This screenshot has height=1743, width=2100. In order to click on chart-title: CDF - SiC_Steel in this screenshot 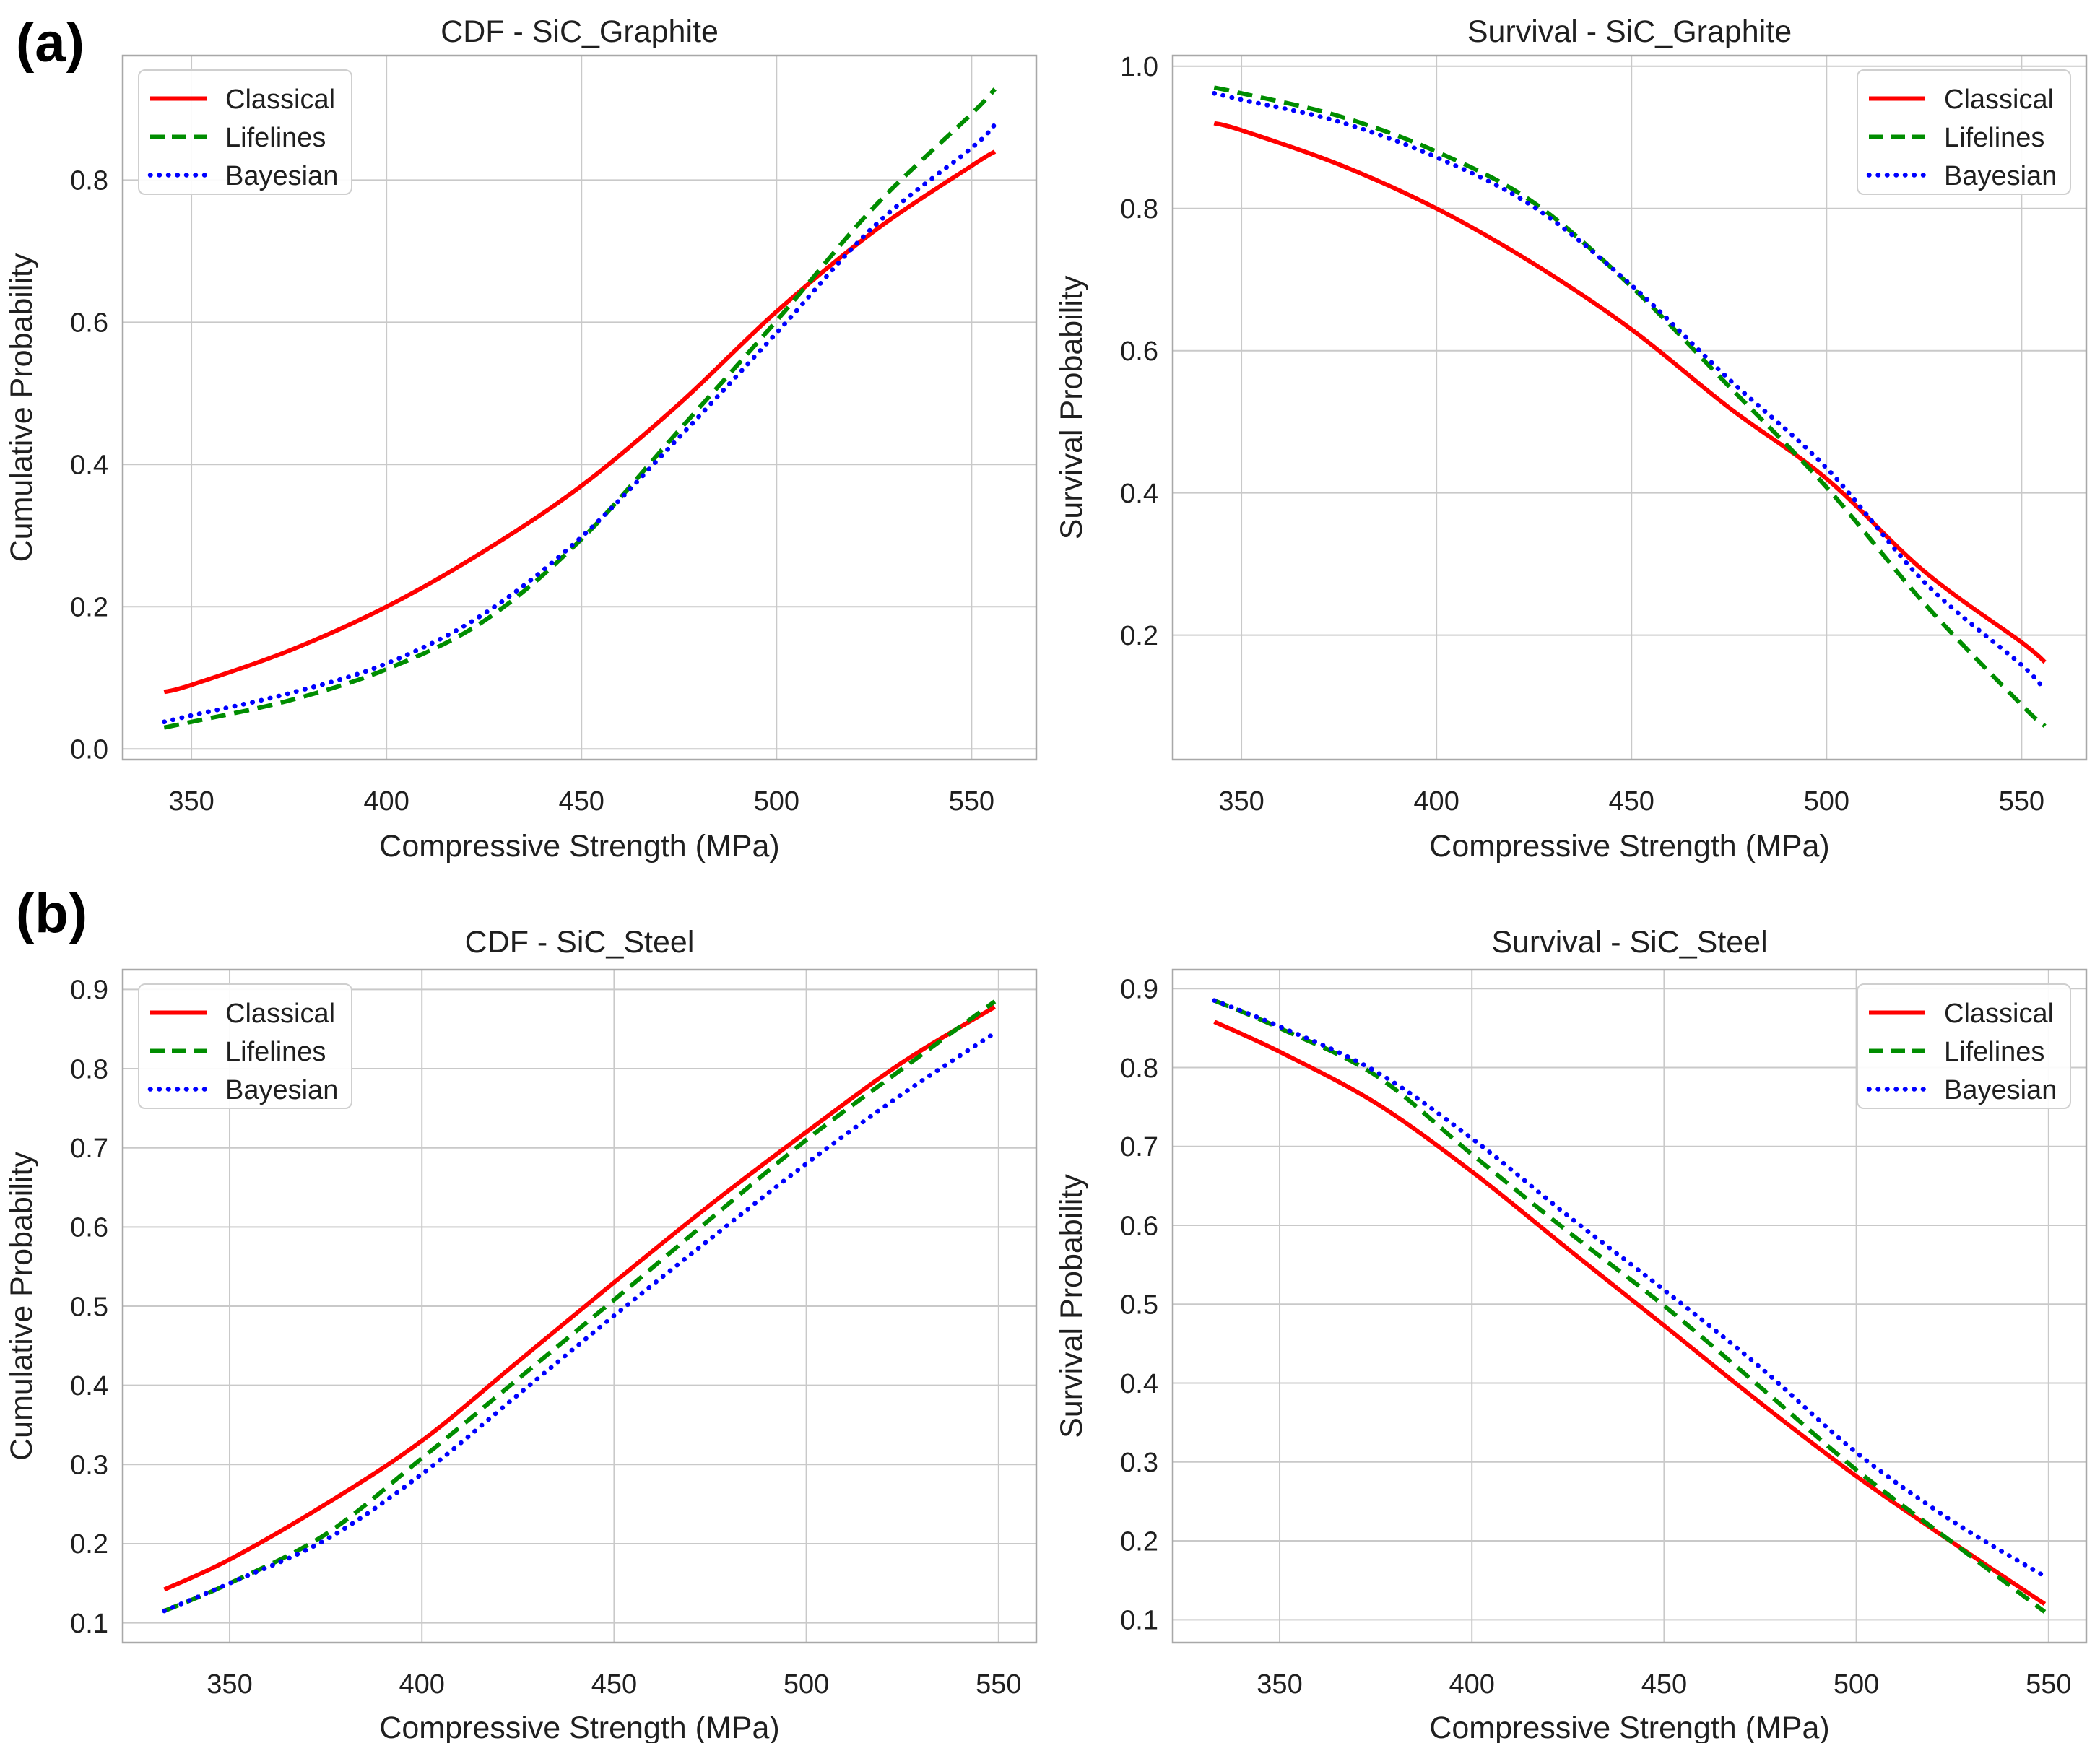, I will do `click(580, 942)`.